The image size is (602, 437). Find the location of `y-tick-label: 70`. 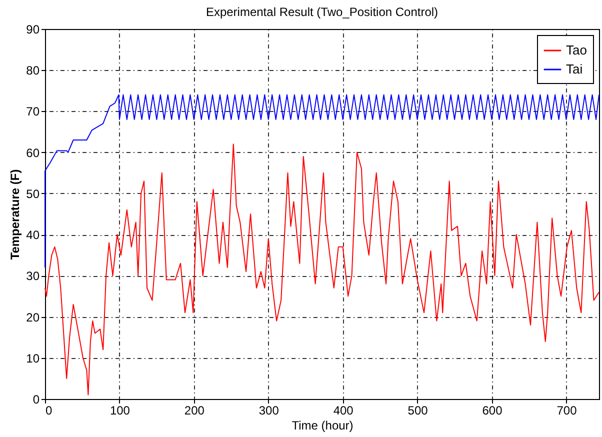

y-tick-label: 70 is located at coordinates (33, 111).